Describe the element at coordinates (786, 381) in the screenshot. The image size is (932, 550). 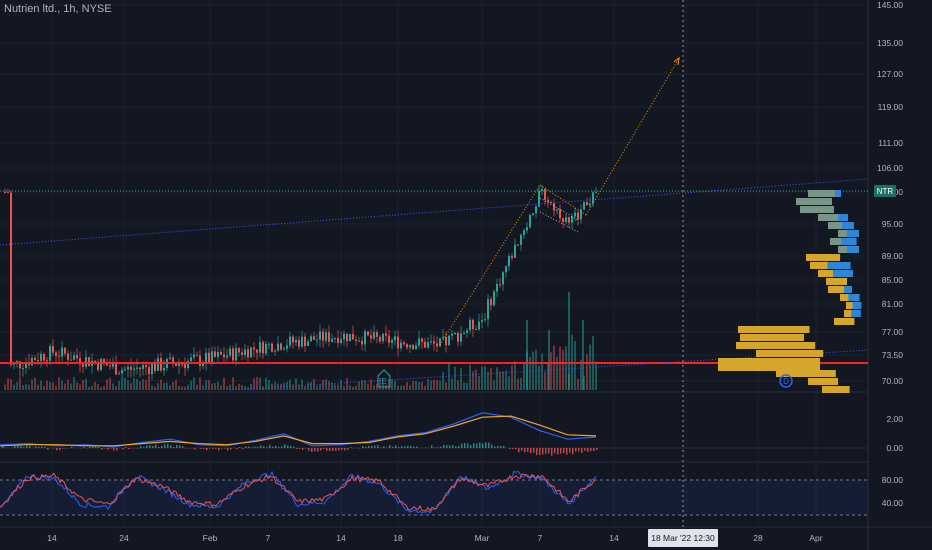
I see `dividend-marker-label: D` at that location.